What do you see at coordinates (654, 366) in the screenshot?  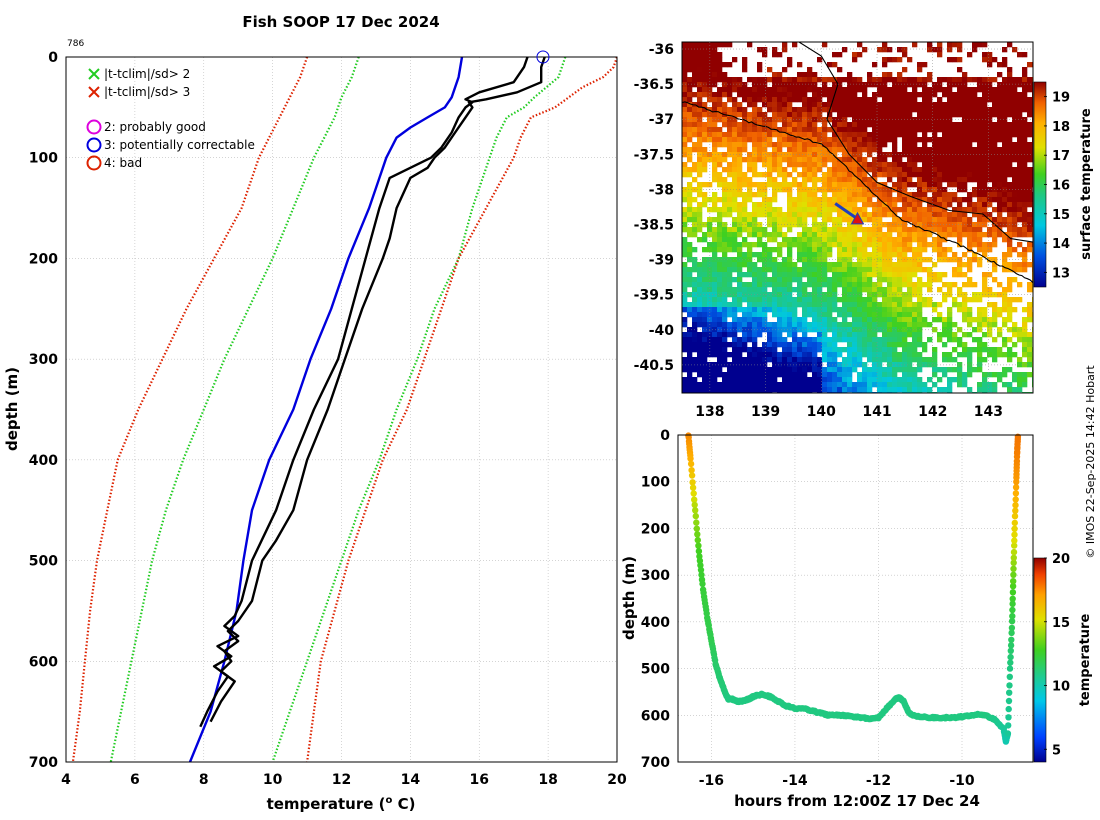 I see `map-lat-tick-label: -40.5` at bounding box center [654, 366].